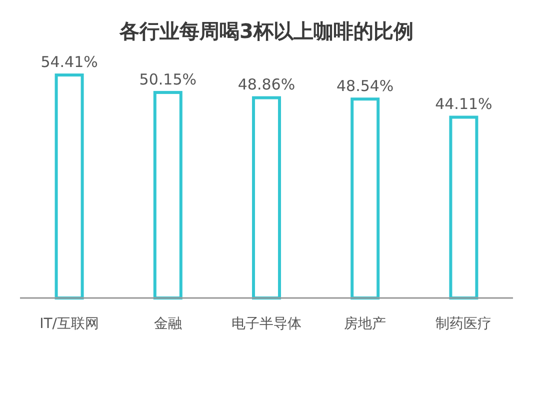  I want to click on data-label: 48.54%, so click(365, 86).